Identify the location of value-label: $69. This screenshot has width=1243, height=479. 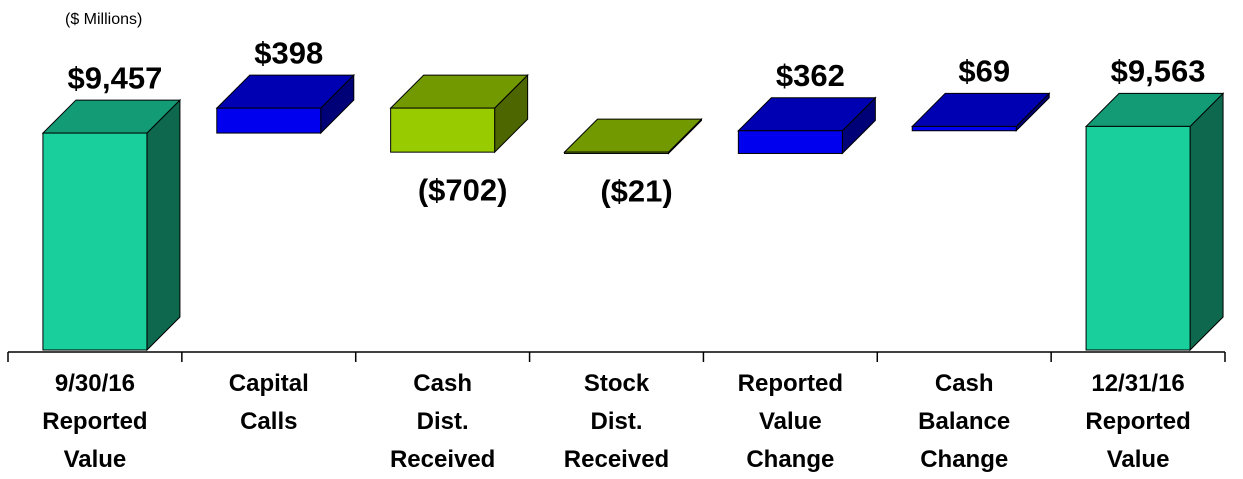
(984, 71).